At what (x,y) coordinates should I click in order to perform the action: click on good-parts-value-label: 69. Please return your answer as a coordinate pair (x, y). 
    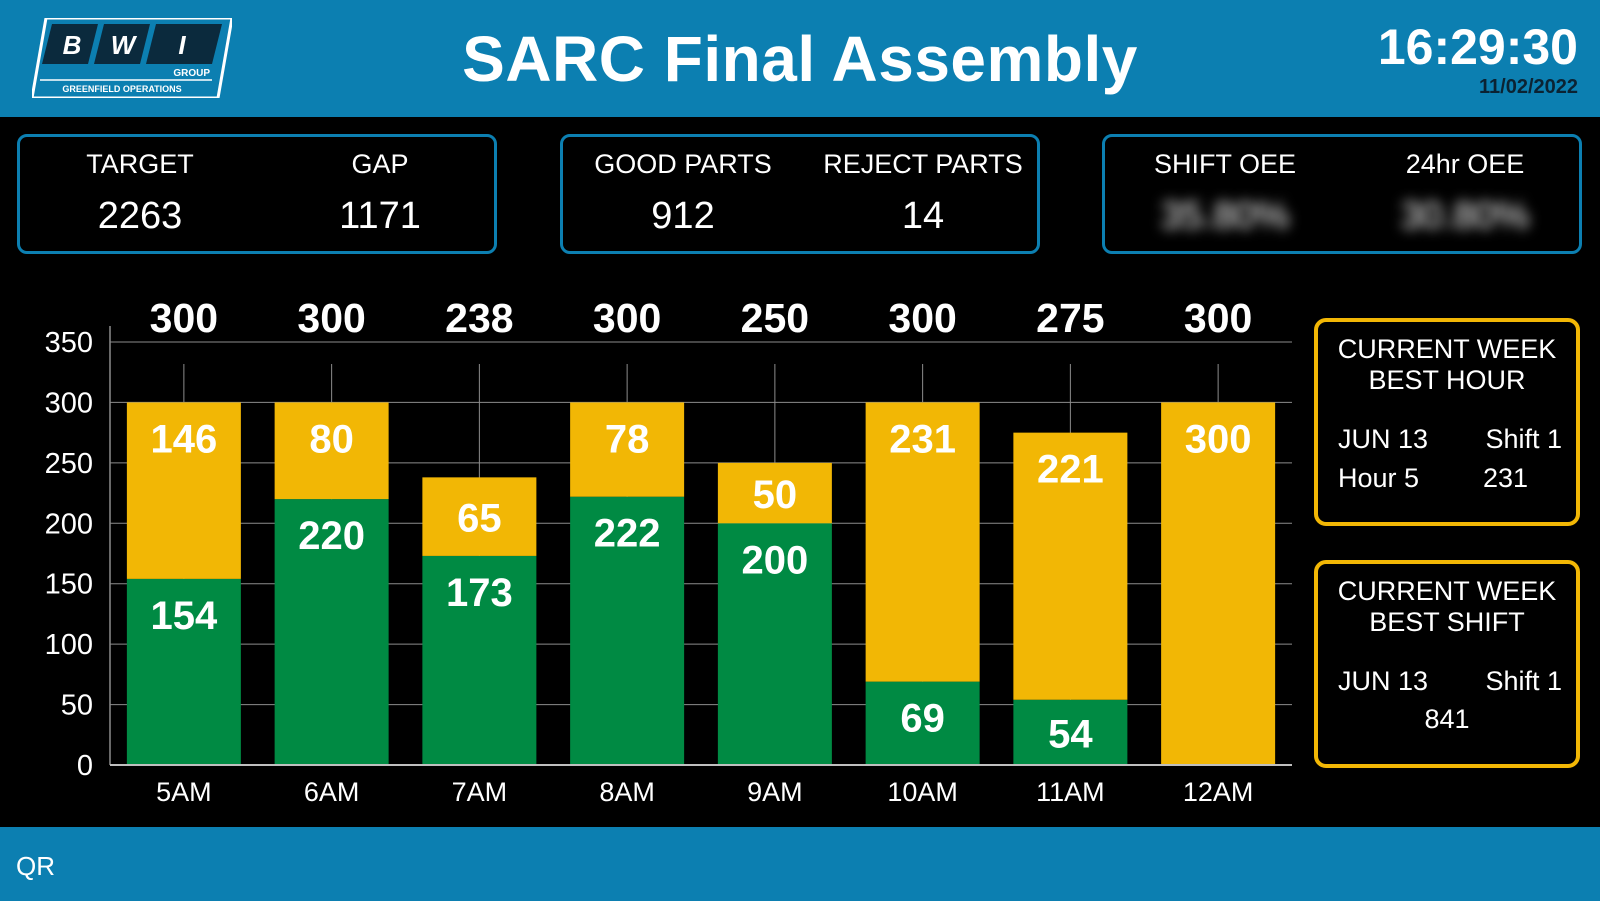
    Looking at the image, I should click on (922, 719).